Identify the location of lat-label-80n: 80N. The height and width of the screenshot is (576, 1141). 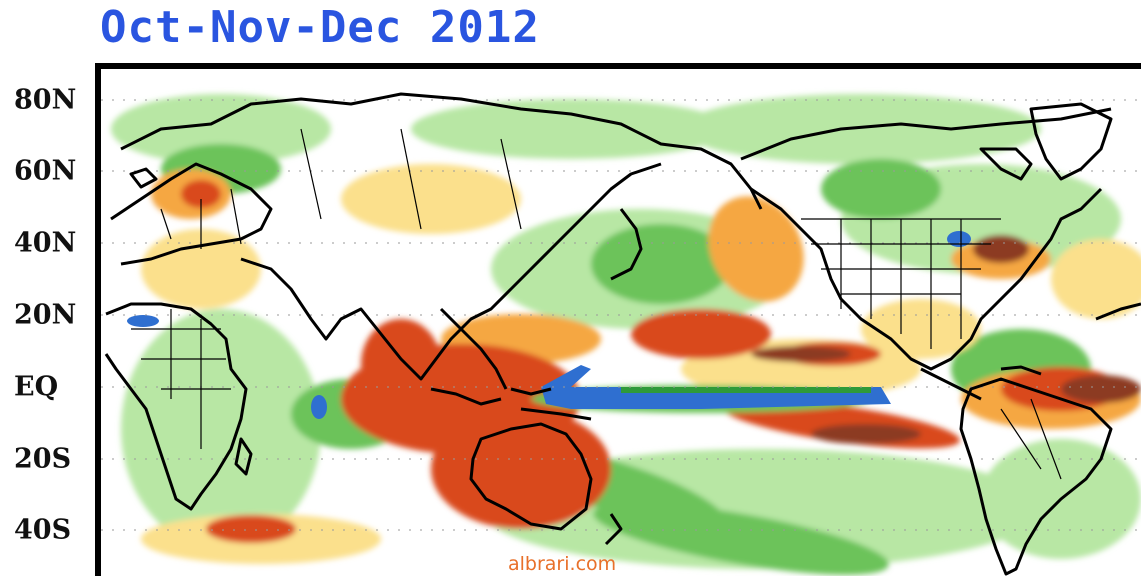
(45, 100).